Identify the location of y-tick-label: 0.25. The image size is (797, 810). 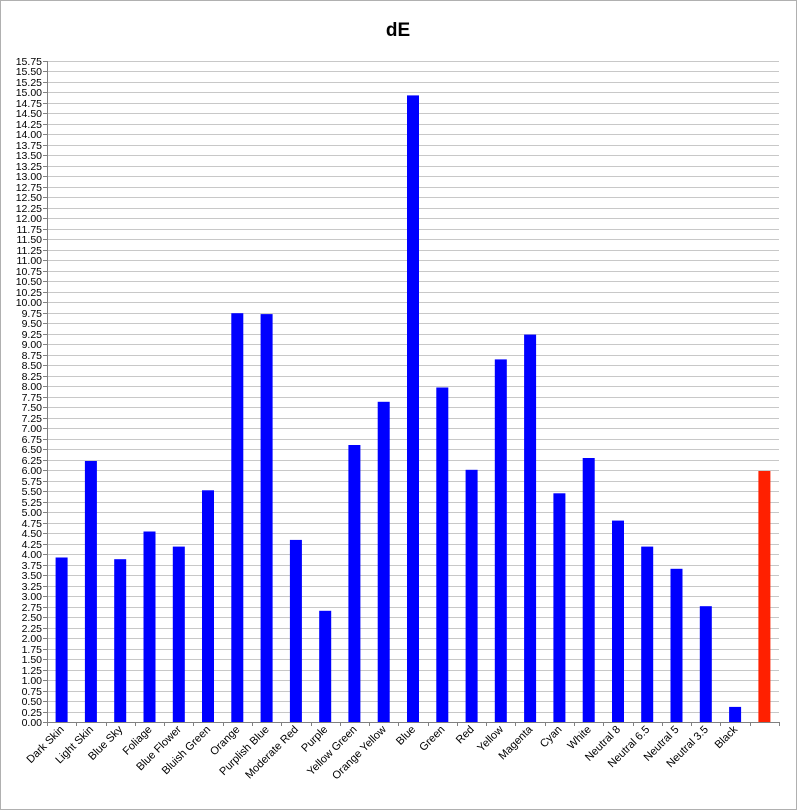
(32, 713).